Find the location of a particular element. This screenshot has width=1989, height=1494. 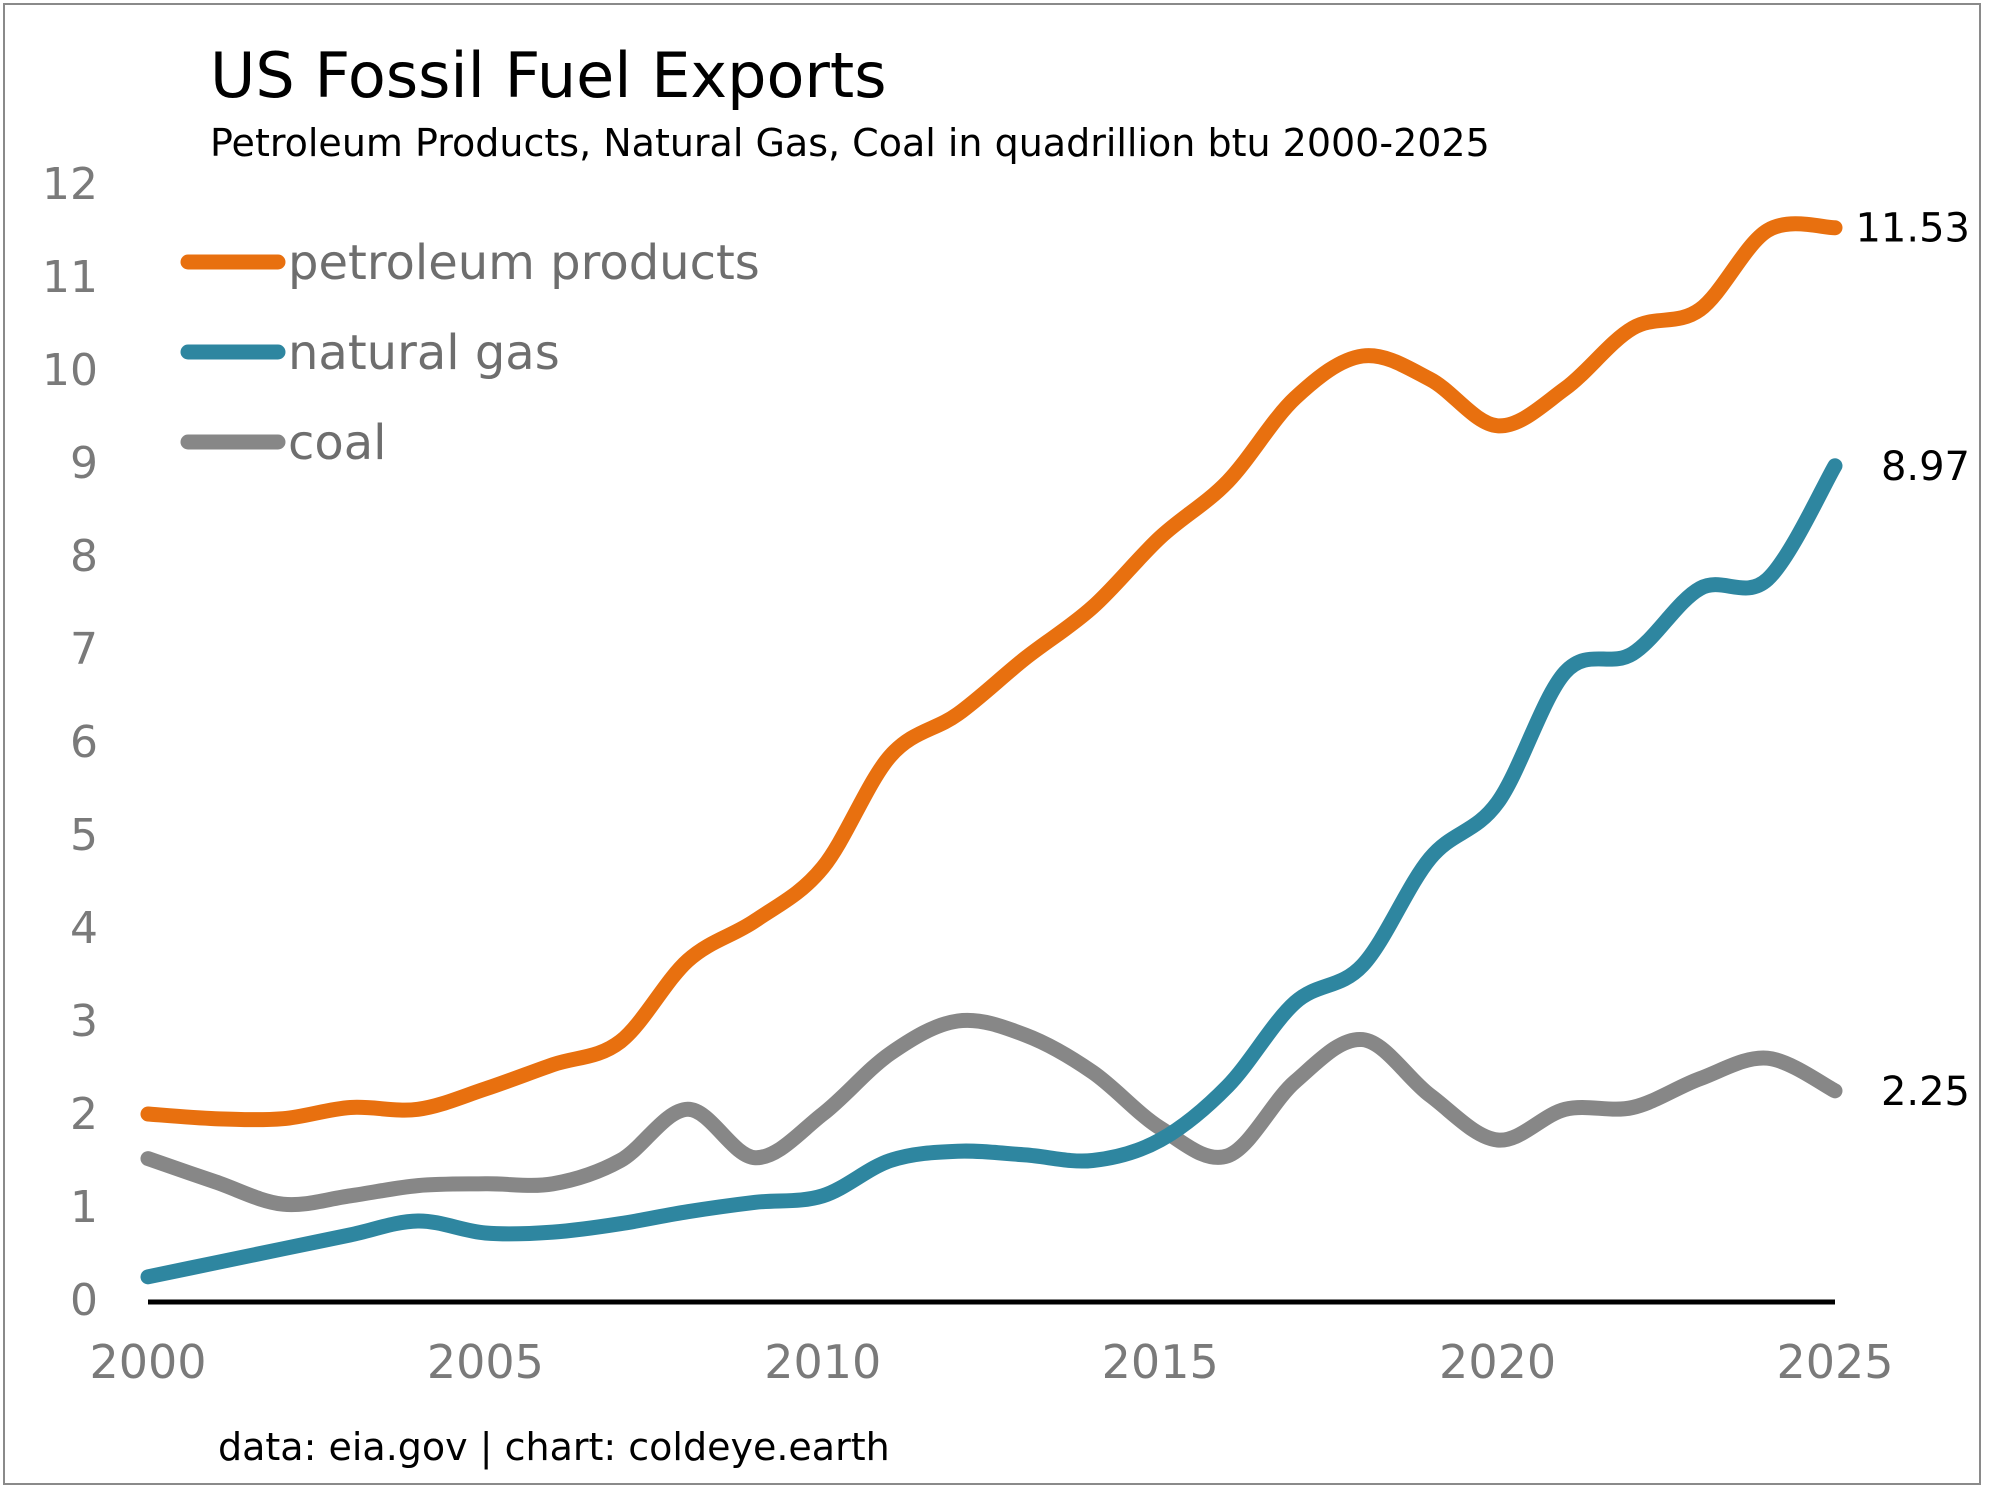

x-tick-label: 2010 is located at coordinates (822, 1362).